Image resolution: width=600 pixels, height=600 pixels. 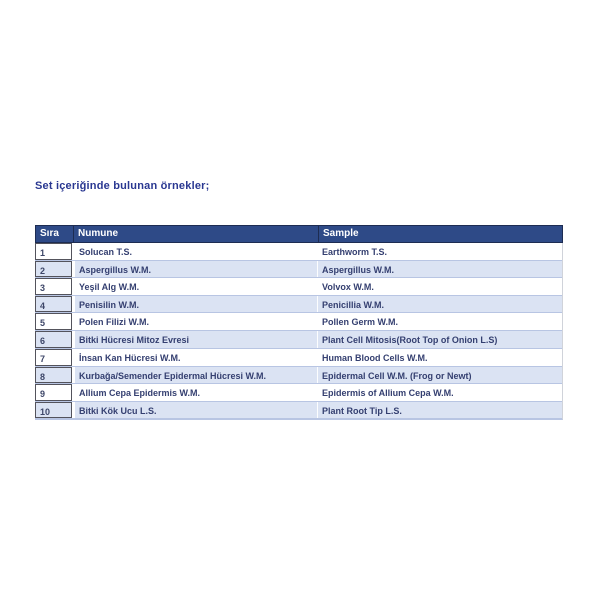 What do you see at coordinates (55, 234) in the screenshot?
I see `column-header-sira: Sıra` at bounding box center [55, 234].